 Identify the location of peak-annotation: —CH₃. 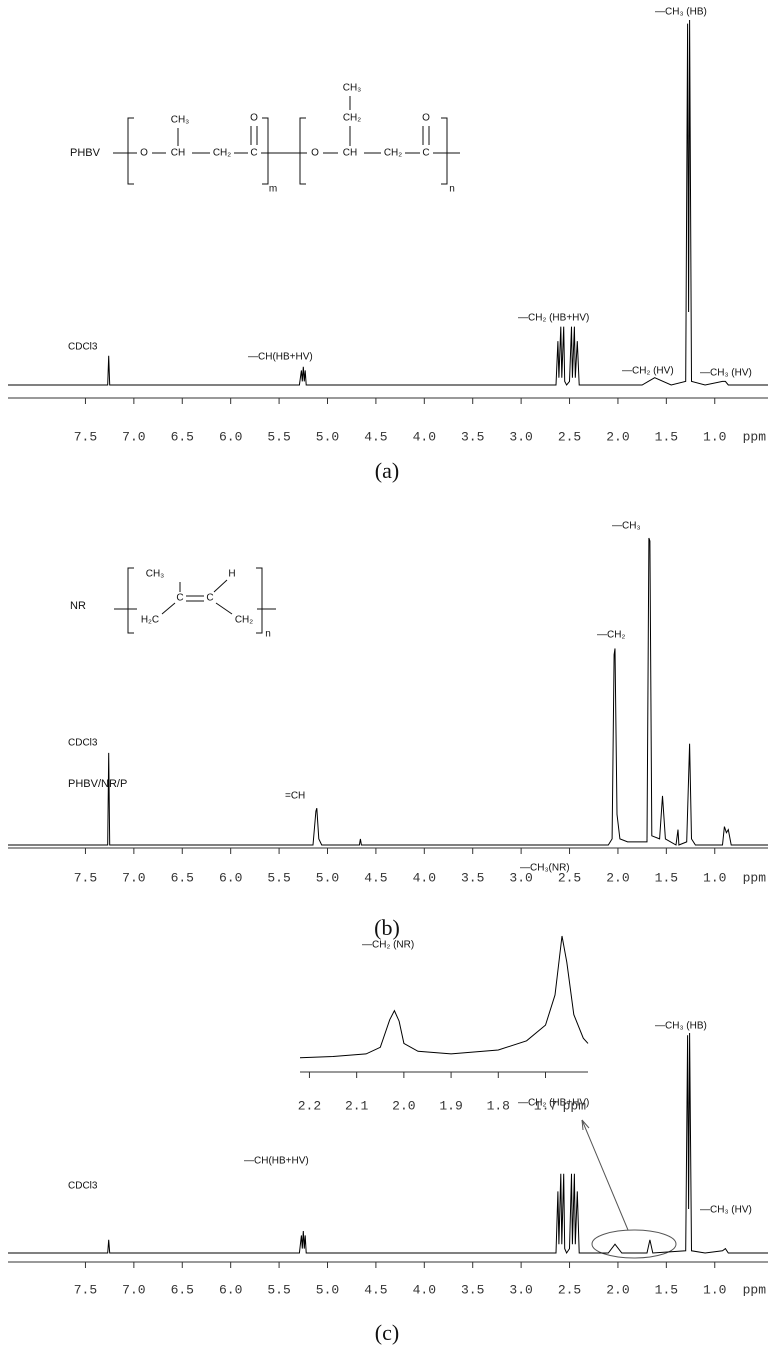
(626, 526).